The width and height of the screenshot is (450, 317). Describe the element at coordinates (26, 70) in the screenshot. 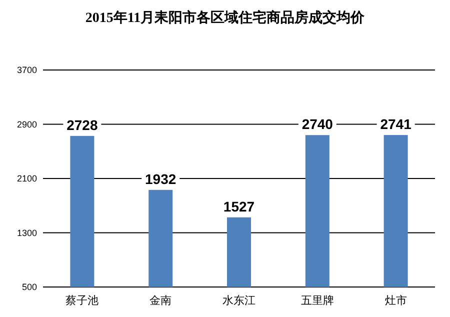

I see `y-tick-label: 3700` at that location.